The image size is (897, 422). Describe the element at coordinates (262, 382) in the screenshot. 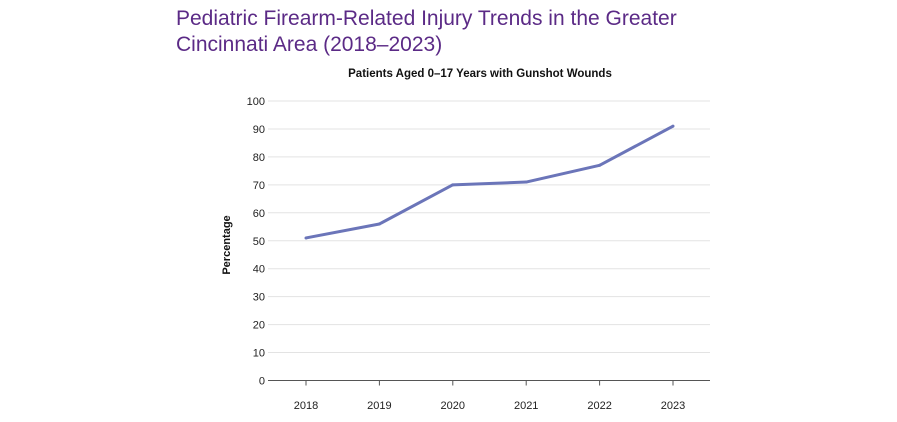

I see `y-tick-label: 0` at that location.